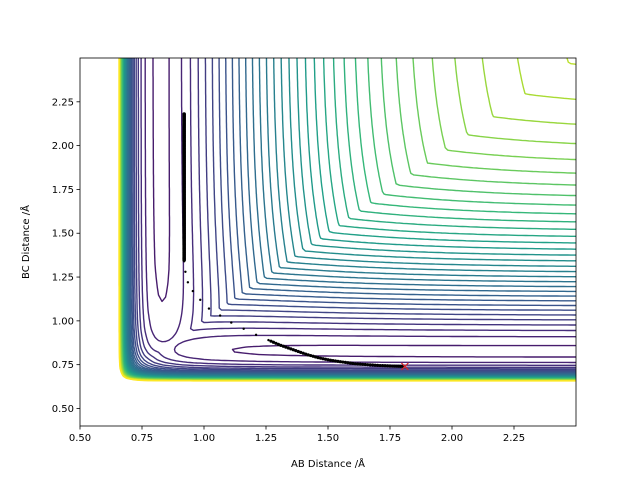 The height and width of the screenshot is (480, 640). Describe the element at coordinates (404, 366) in the screenshot. I see `end-marker` at that location.